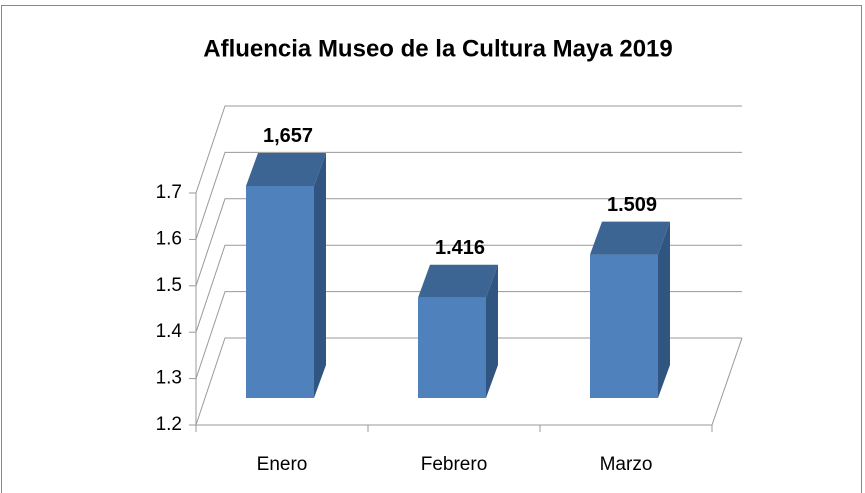 This screenshot has height=493, width=865. I want to click on floor-right, so click(727, 381).